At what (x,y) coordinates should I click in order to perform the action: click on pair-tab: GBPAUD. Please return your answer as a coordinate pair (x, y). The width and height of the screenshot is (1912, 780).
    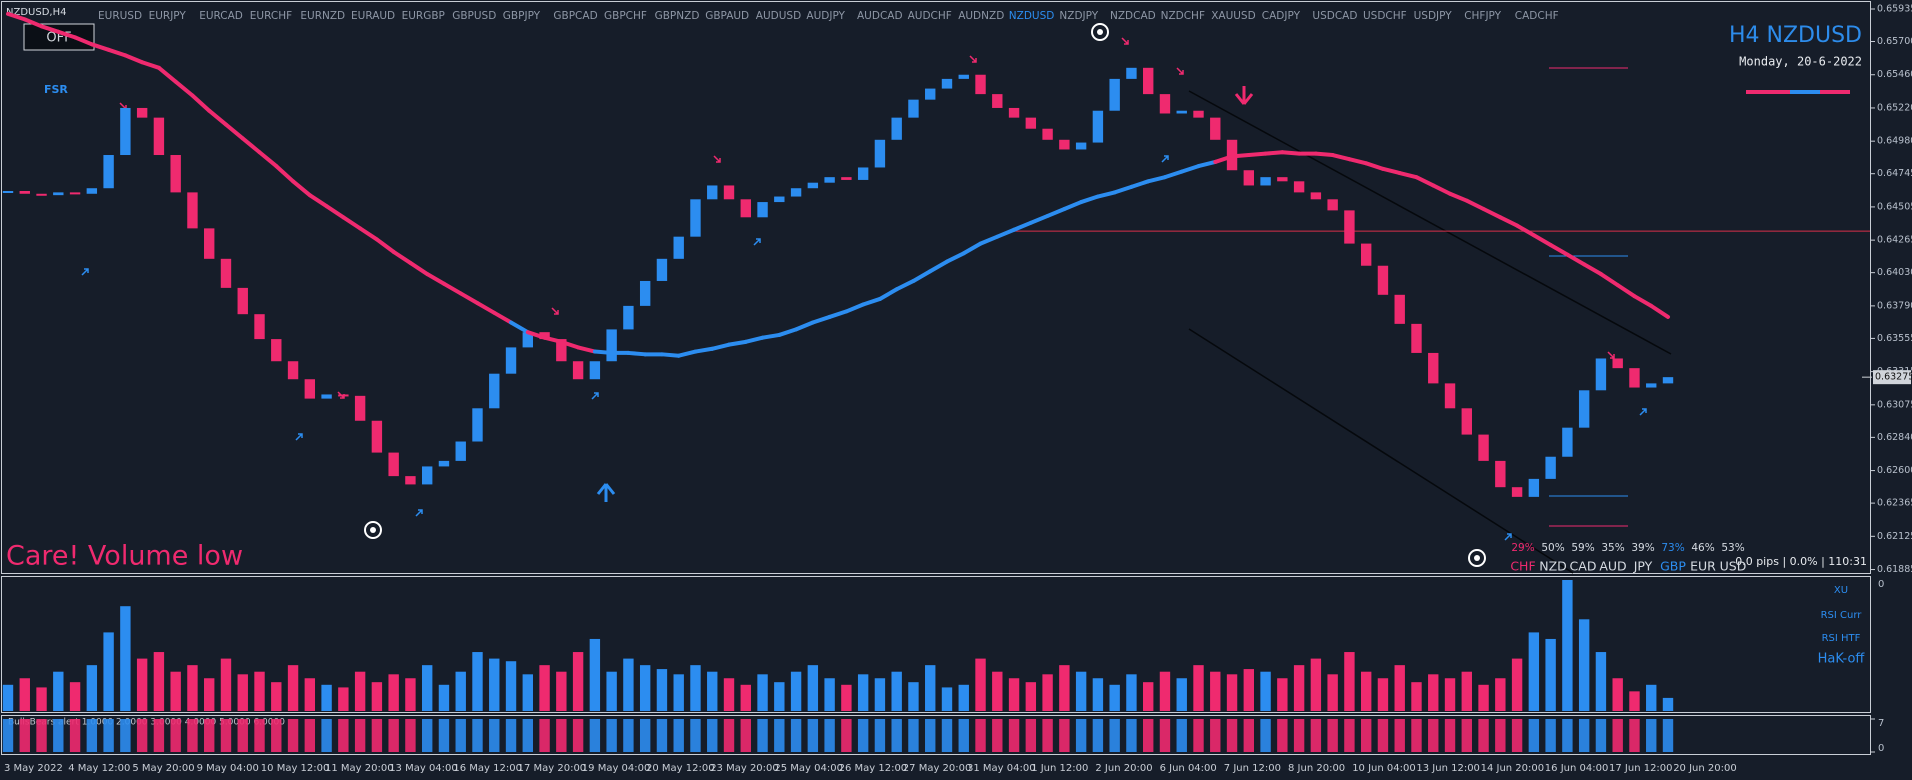
    Looking at the image, I should click on (727, 16).